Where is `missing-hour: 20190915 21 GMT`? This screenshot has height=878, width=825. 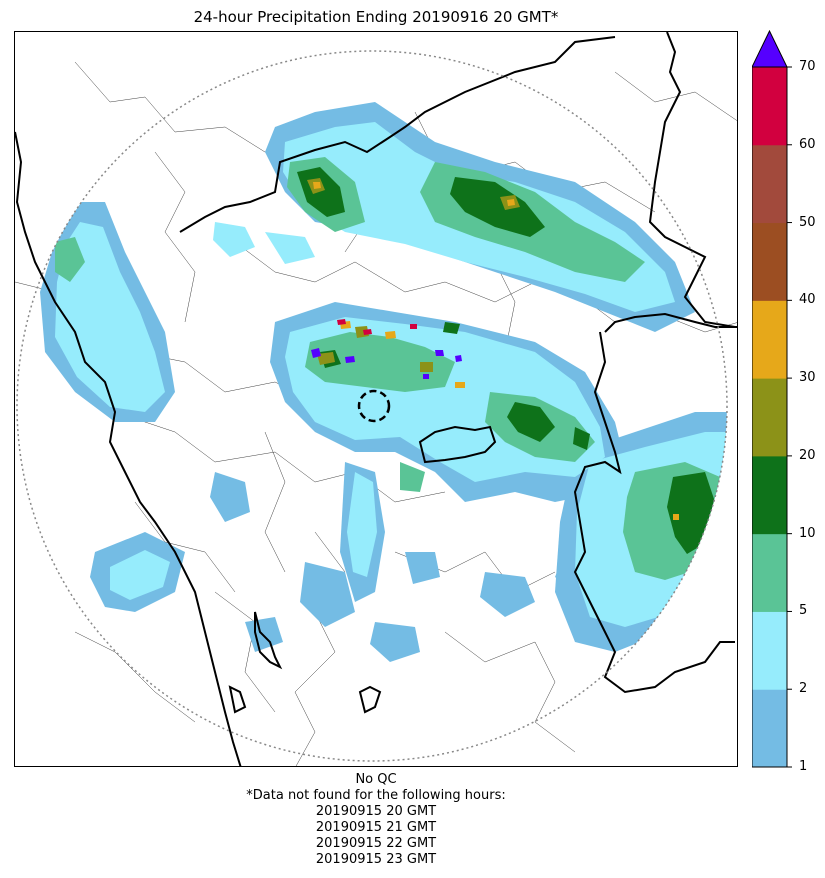
missing-hour: 20190915 21 GMT is located at coordinates (376, 827).